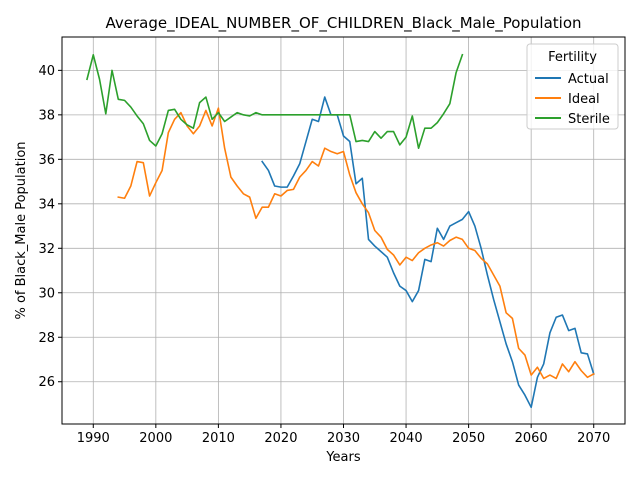  I want to click on legend-label-sterile: Sterile, so click(589, 119).